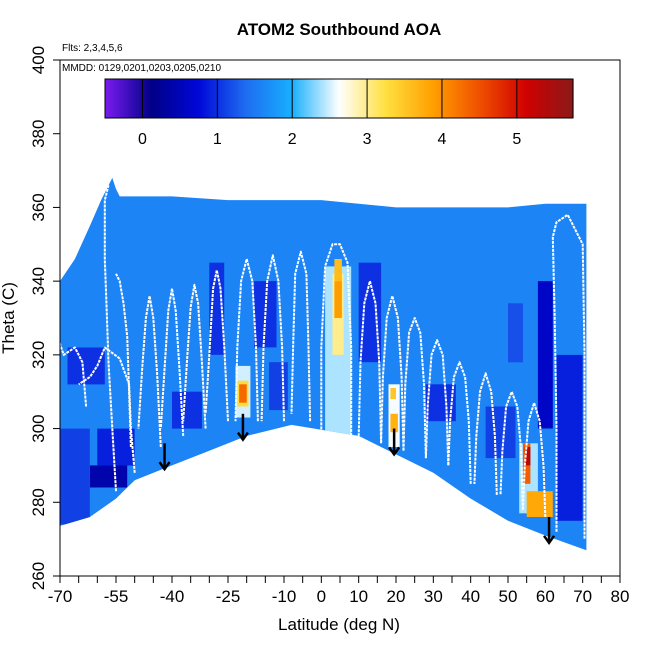 Image resolution: width=650 pixels, height=650 pixels. What do you see at coordinates (396, 596) in the screenshot?
I see `x-tick-label-7: 20` at bounding box center [396, 596].